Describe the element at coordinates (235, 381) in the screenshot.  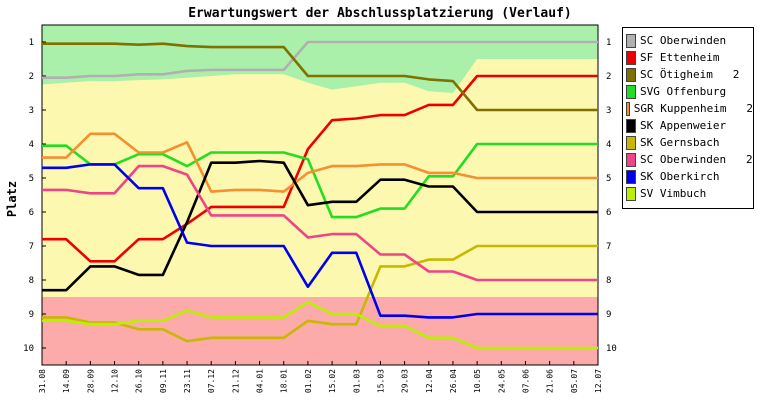
I see `x-tick-label: 21.12` at that location.